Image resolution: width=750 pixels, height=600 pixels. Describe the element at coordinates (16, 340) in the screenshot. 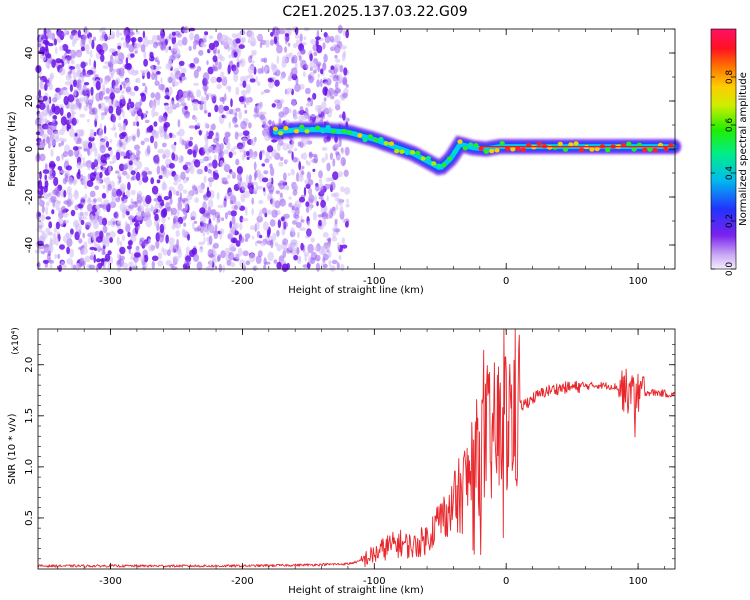

I see `snr-multiplier: (x10⁴)` at that location.